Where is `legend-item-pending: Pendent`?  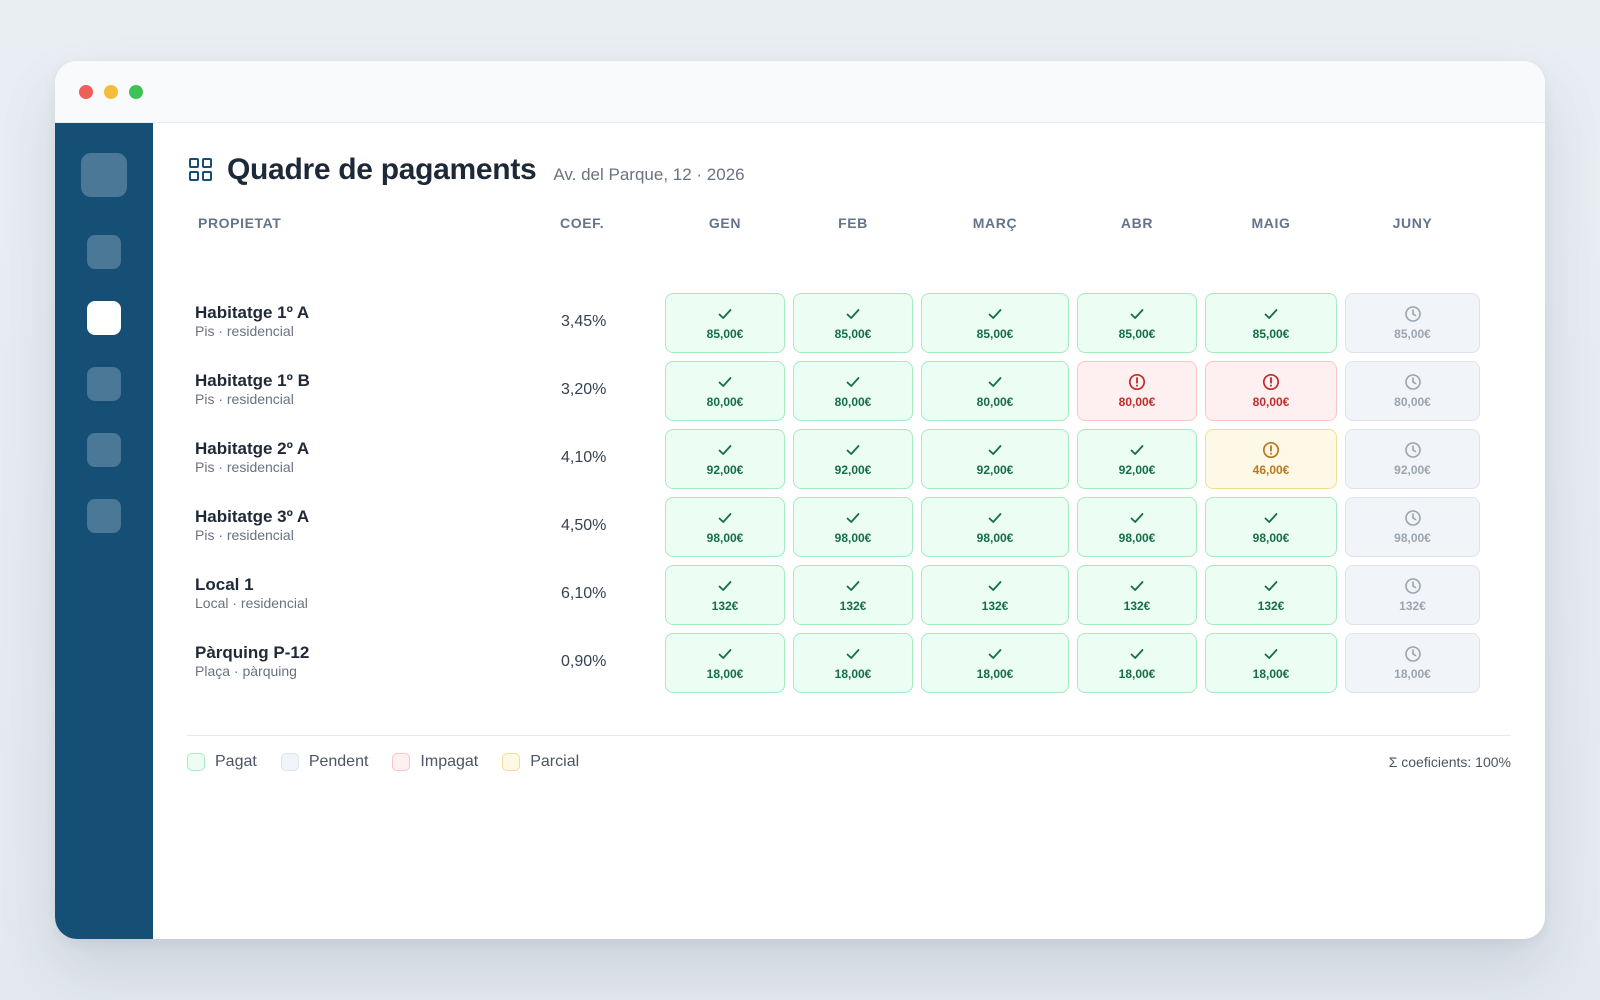
legend-item-pending: Pendent is located at coordinates (324, 762).